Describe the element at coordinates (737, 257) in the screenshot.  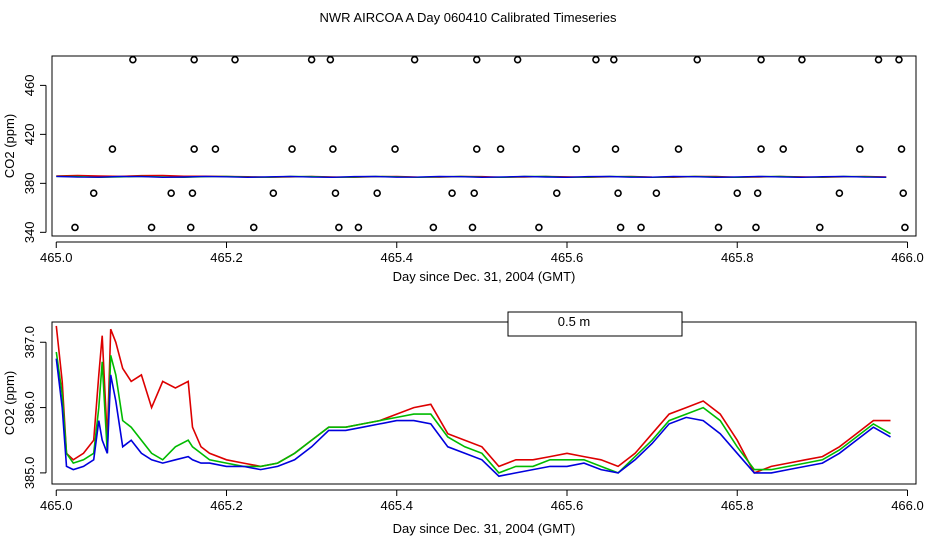
I see `top-x-tick-label: 465.8` at that location.